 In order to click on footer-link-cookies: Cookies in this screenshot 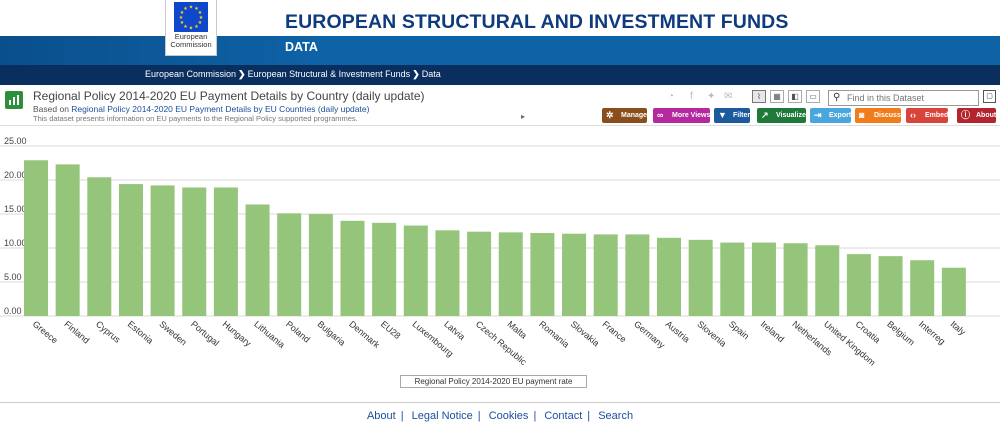, I will do `click(508, 416)`.